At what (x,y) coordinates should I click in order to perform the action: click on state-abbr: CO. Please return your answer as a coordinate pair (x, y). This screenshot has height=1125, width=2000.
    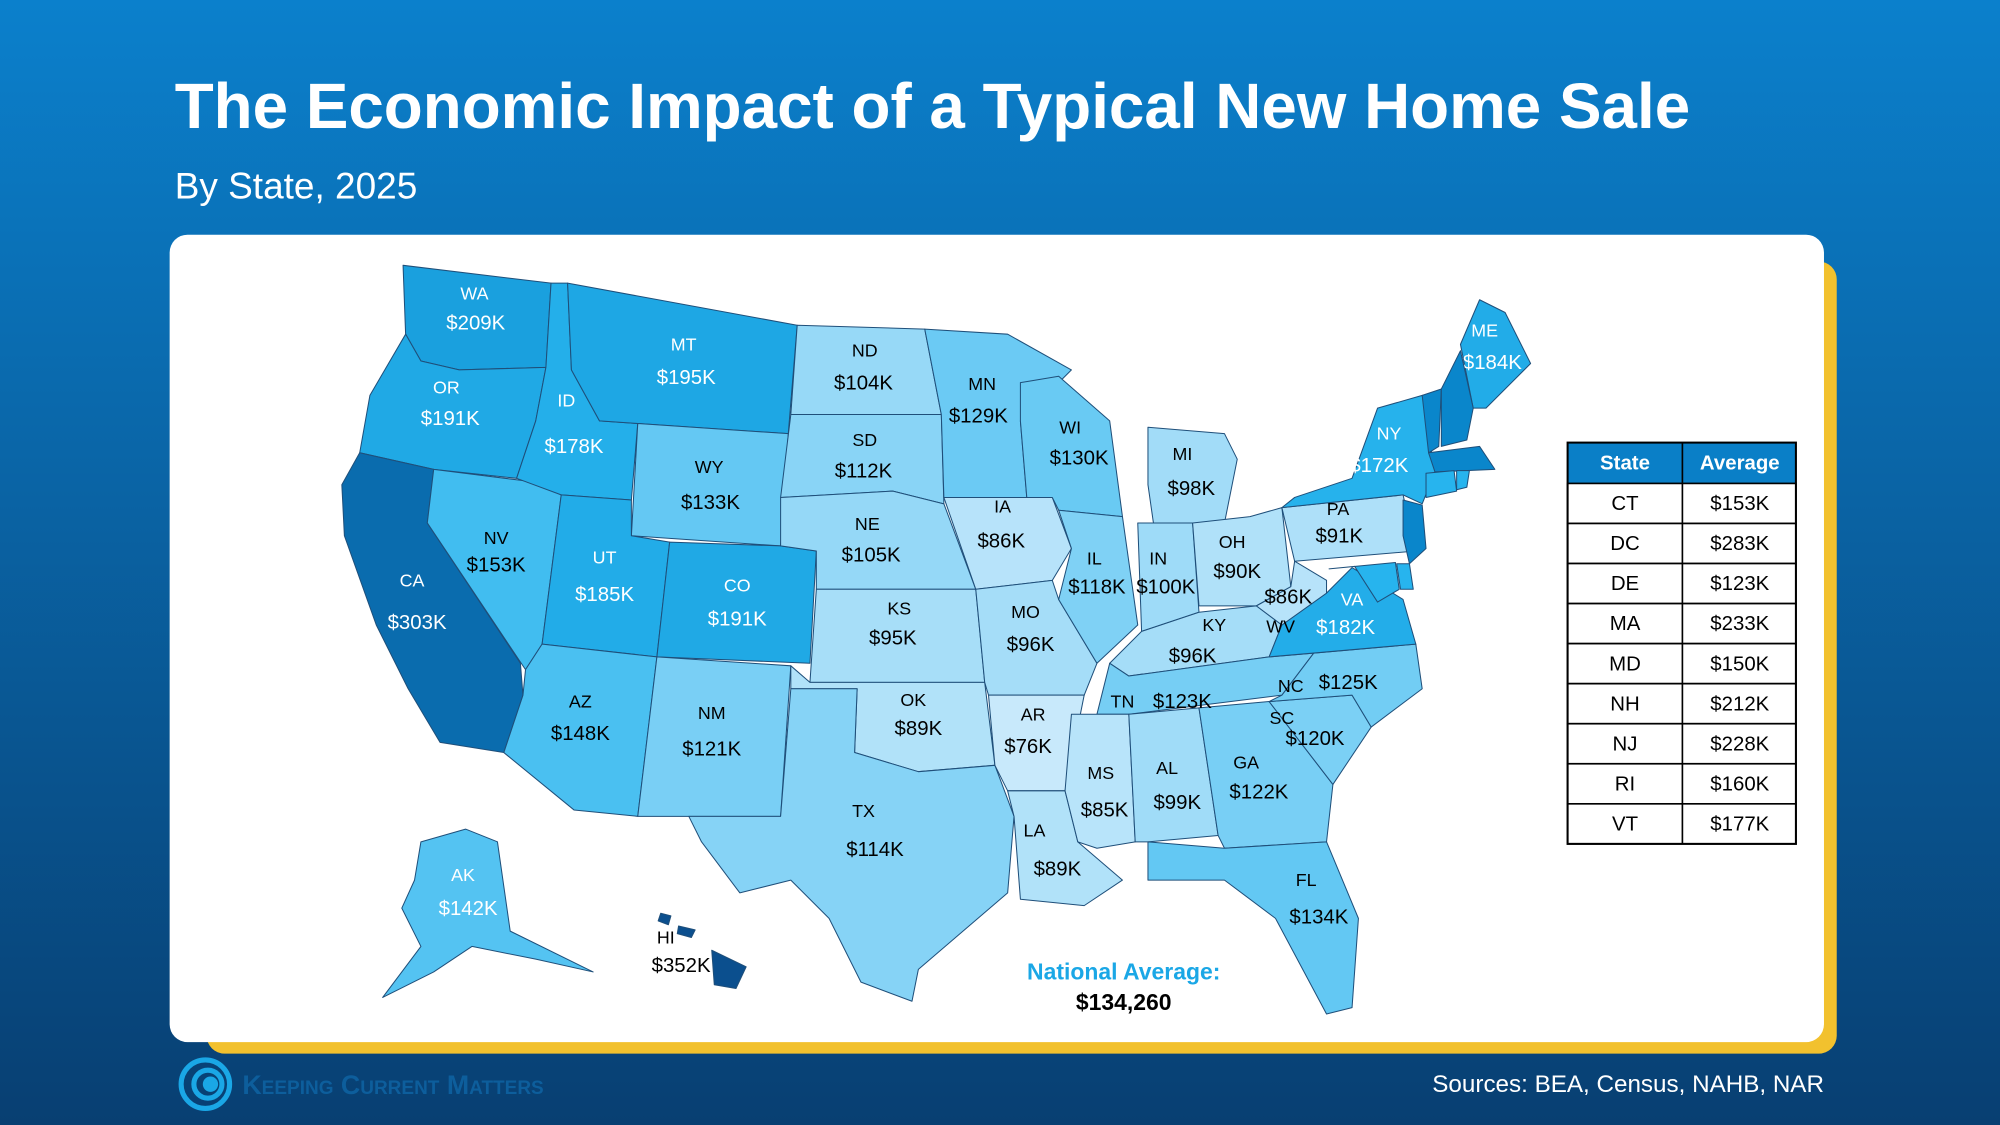
    Looking at the image, I should click on (737, 585).